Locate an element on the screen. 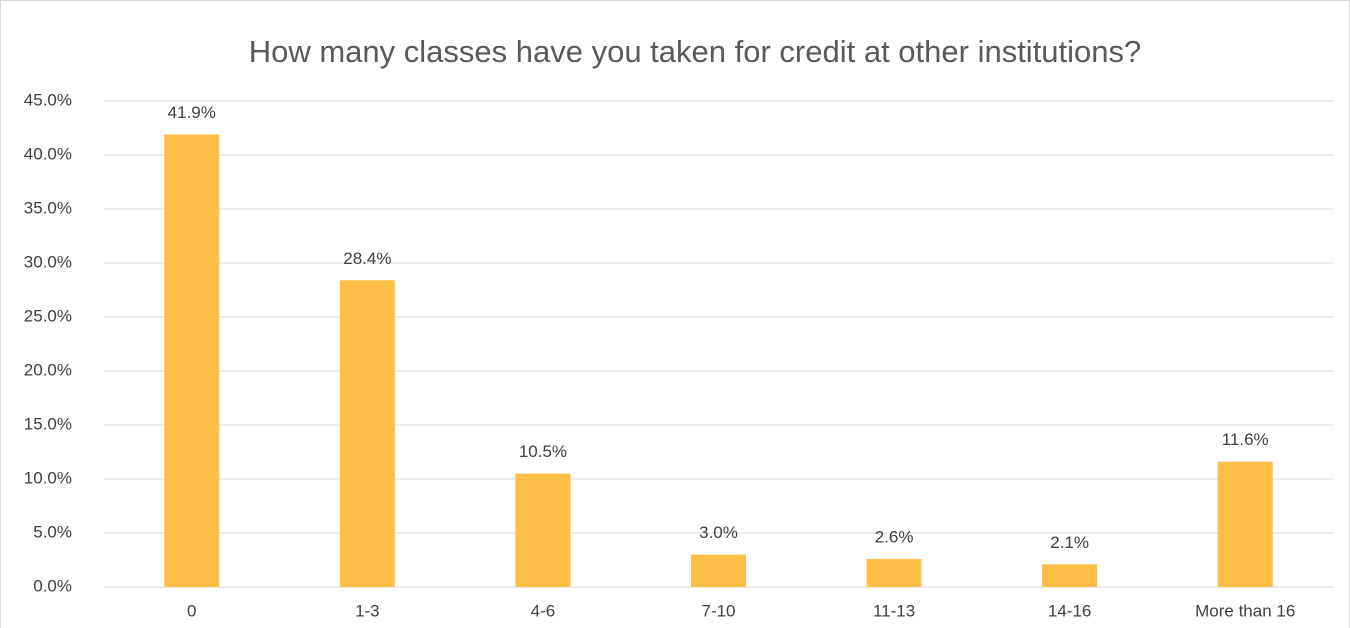 Image resolution: width=1350 pixels, height=628 pixels. x-tick-label: 1-3 is located at coordinates (367, 610).